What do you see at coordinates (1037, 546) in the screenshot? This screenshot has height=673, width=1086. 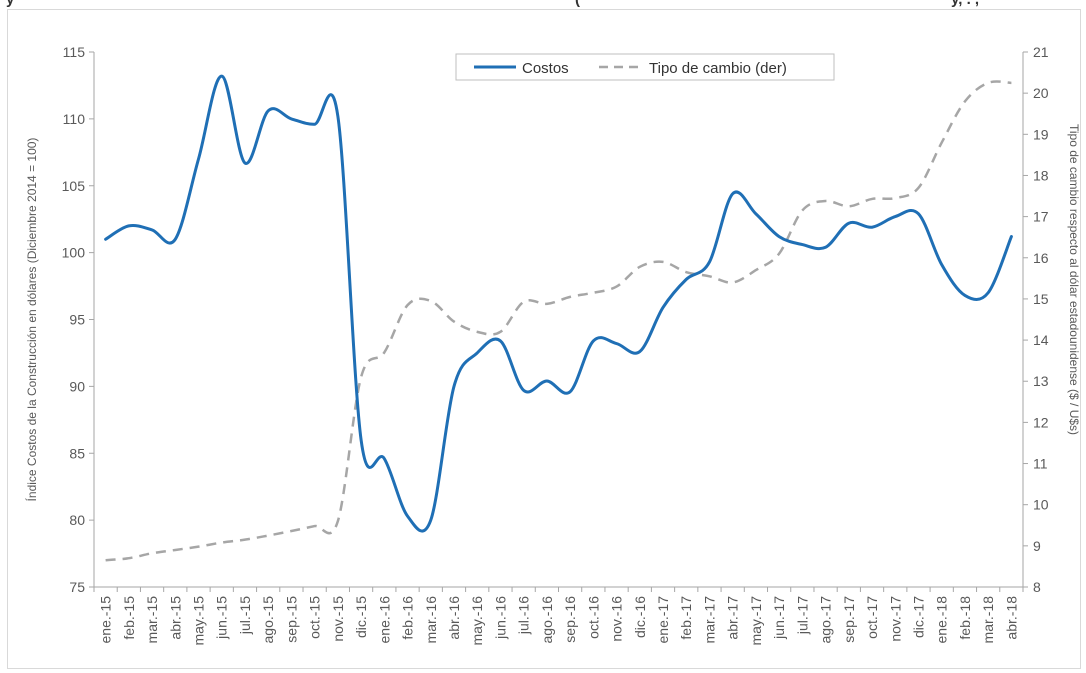 I see `right-tick-label: 9` at bounding box center [1037, 546].